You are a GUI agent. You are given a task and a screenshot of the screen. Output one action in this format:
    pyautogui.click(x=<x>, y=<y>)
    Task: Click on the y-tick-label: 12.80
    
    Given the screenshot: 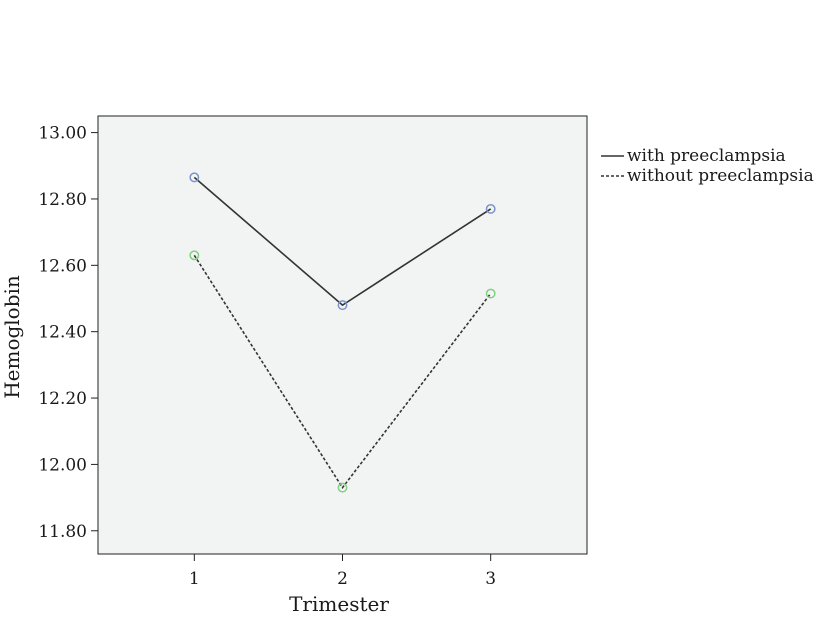 What is the action you would take?
    pyautogui.click(x=62, y=200)
    